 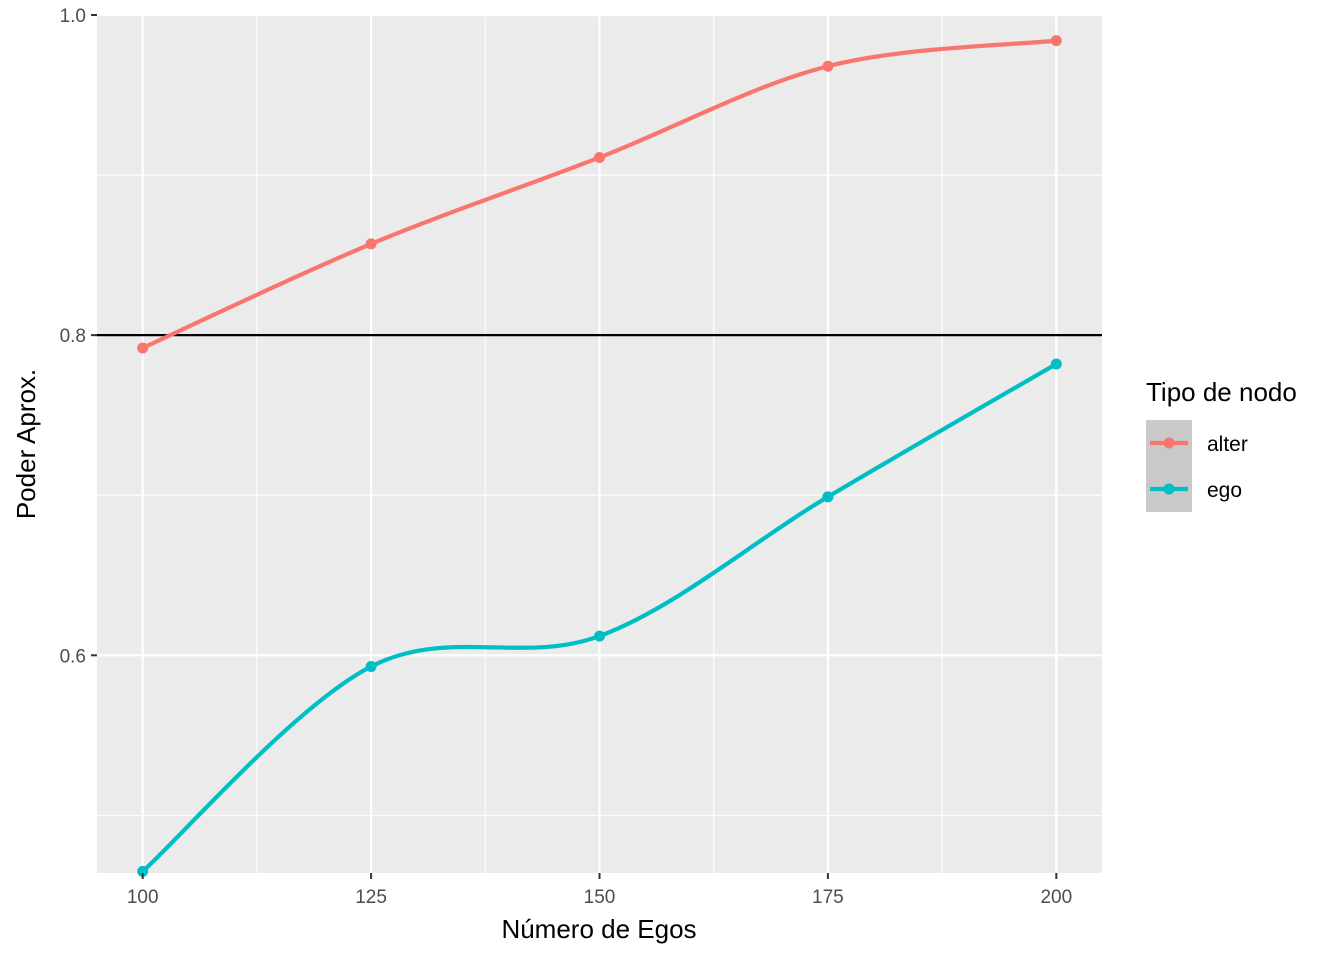 What do you see at coordinates (1221, 392) in the screenshot?
I see `legend-title: Tipo de nodo` at bounding box center [1221, 392].